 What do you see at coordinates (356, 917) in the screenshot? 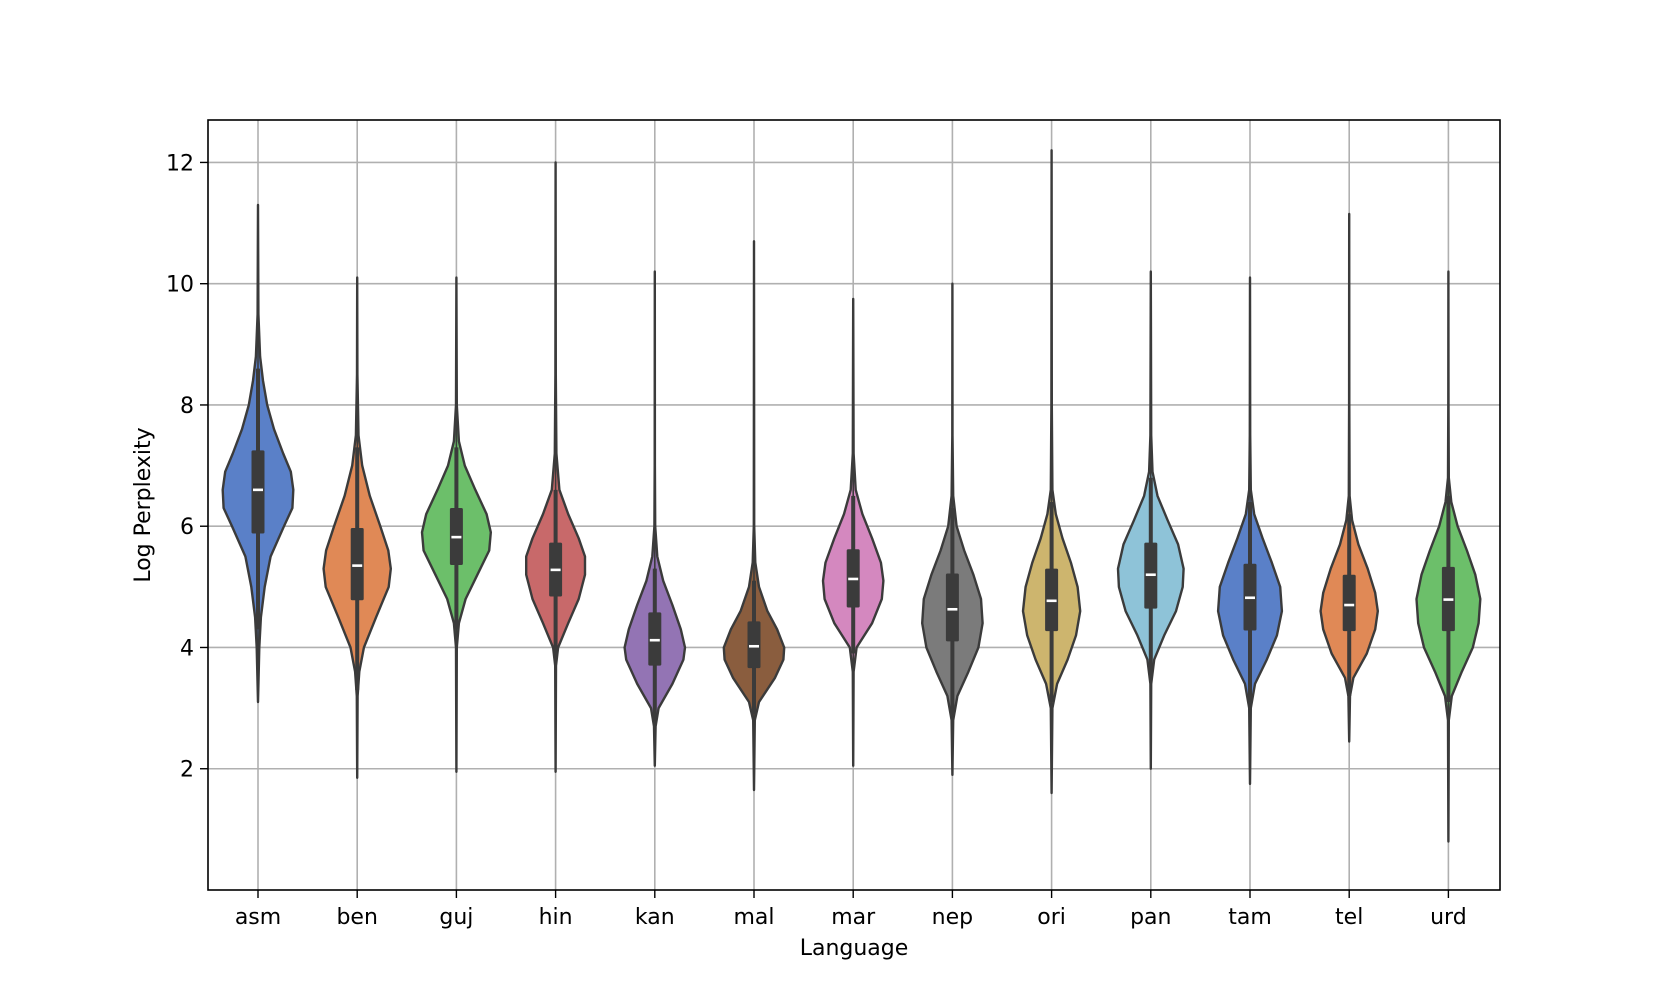
I see `x-tick-label-ben: ben` at bounding box center [356, 917].